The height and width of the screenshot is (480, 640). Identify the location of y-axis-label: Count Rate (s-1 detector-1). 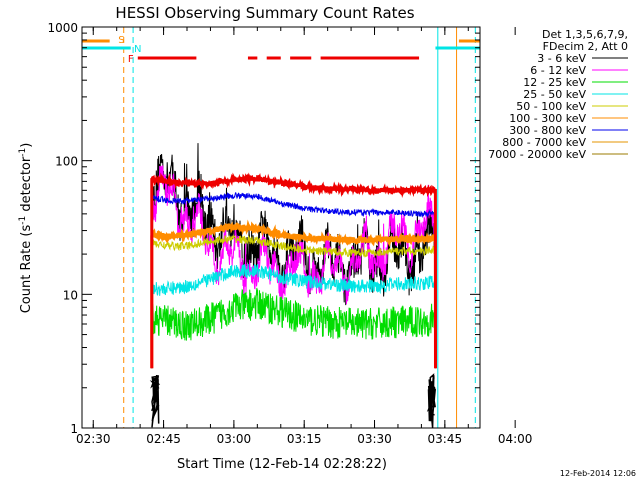
(26, 228).